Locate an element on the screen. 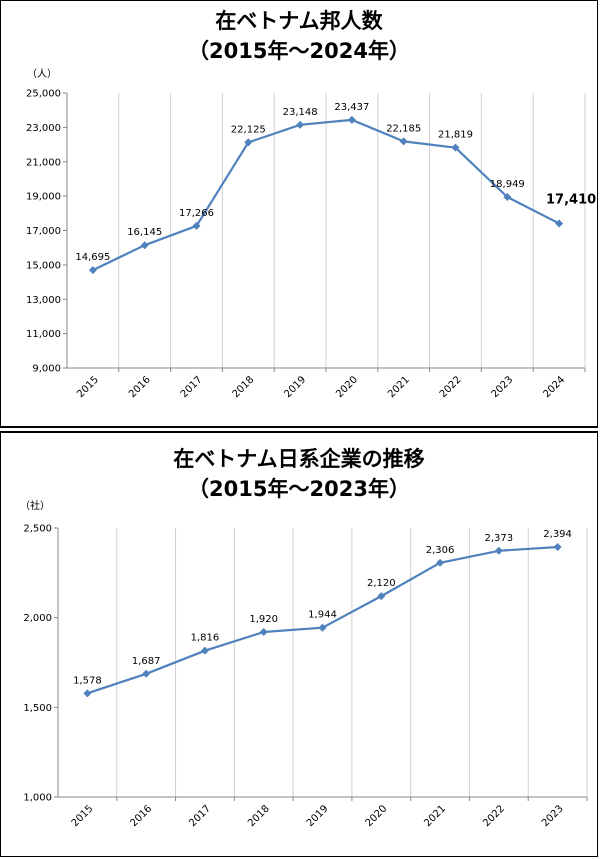  chart1-ytick-label: 13,000 is located at coordinates (43, 300).